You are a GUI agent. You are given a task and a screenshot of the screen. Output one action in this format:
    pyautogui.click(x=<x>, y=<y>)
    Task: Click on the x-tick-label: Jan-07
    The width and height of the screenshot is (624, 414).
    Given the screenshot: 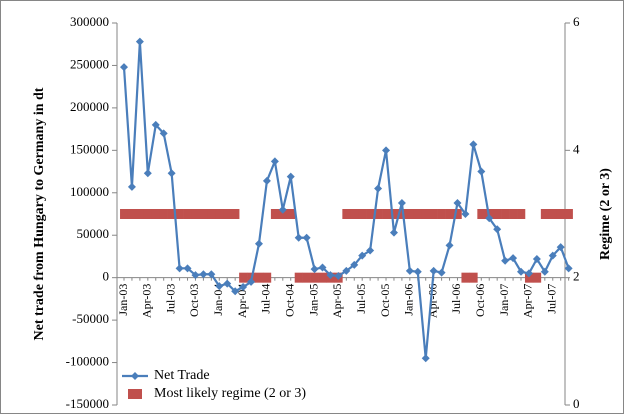 What is the action you would take?
    pyautogui.click(x=504, y=300)
    